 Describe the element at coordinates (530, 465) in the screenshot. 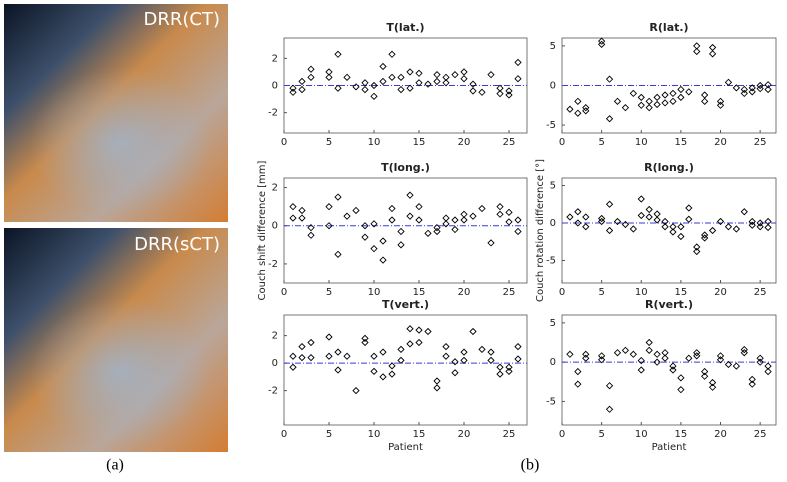

I see `caption: (b)` at that location.